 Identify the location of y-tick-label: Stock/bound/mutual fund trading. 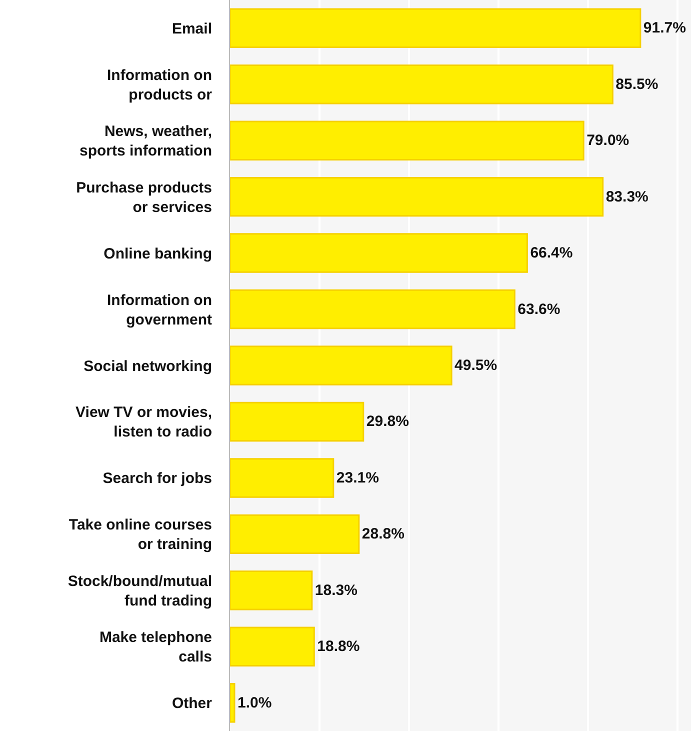
(140, 591).